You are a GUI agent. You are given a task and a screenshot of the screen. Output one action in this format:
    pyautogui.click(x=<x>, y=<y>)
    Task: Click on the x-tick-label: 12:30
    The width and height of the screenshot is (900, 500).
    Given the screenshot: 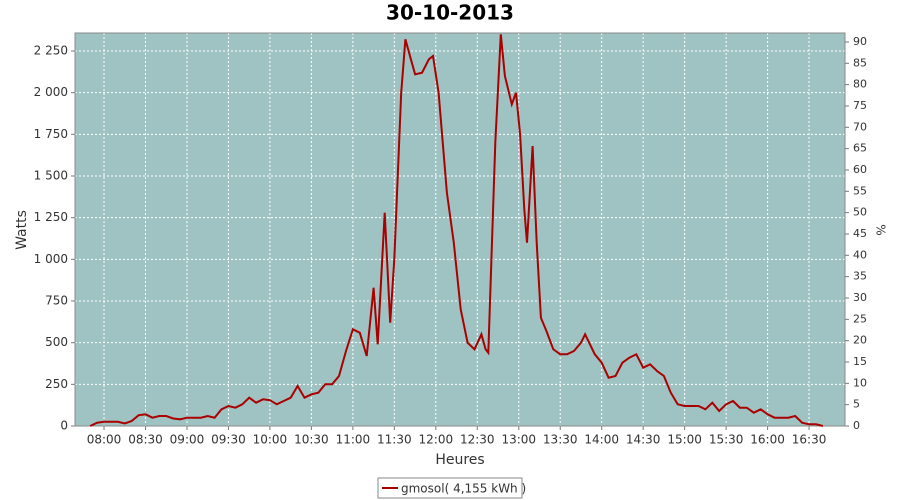 What is the action you would take?
    pyautogui.click(x=477, y=440)
    